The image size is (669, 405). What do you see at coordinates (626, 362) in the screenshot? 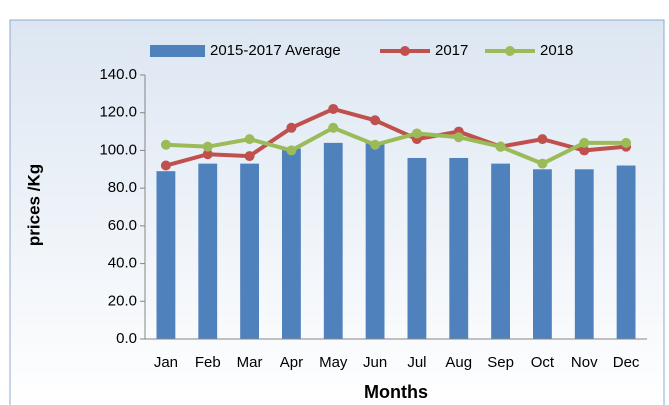
I see `x-tick-label: Dec` at bounding box center [626, 362].